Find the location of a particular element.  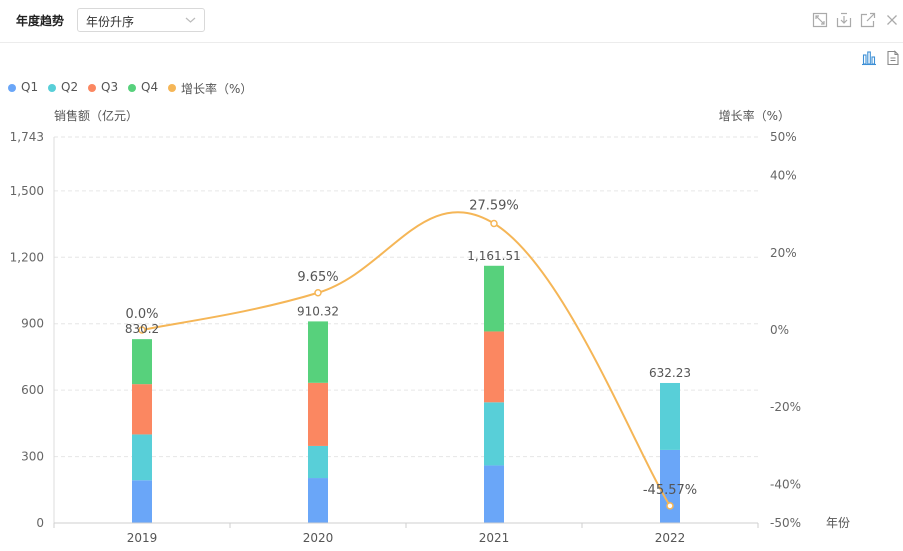

y-left-tick-label: 300 is located at coordinates (32, 457).